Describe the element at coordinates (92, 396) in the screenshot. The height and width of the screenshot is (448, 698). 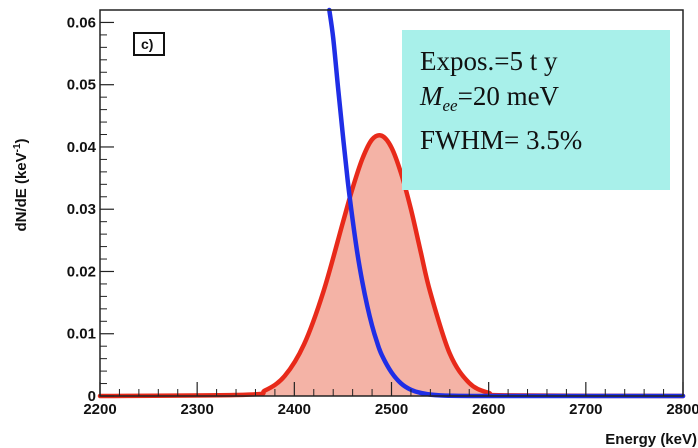
I see `y-tick-label: 0` at that location.